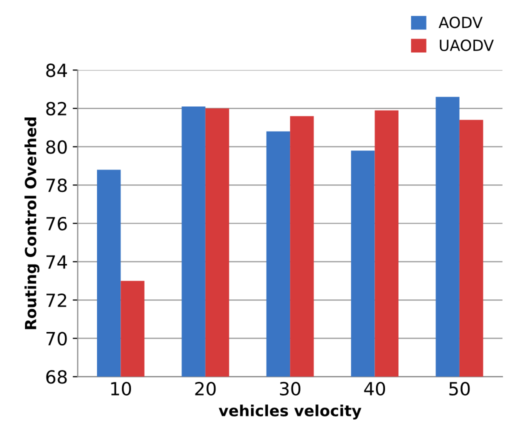 The height and width of the screenshot is (438, 518). Describe the element at coordinates (121, 389) in the screenshot. I see `x-tick-label: 10` at that location.